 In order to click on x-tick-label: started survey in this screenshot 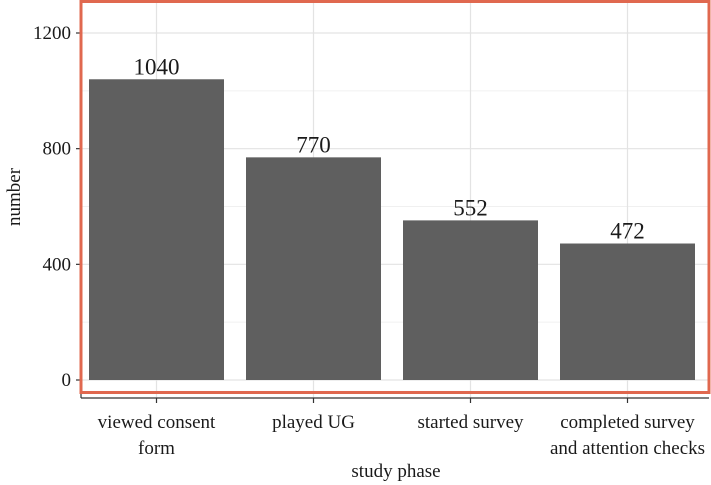, I will do `click(470, 422)`.